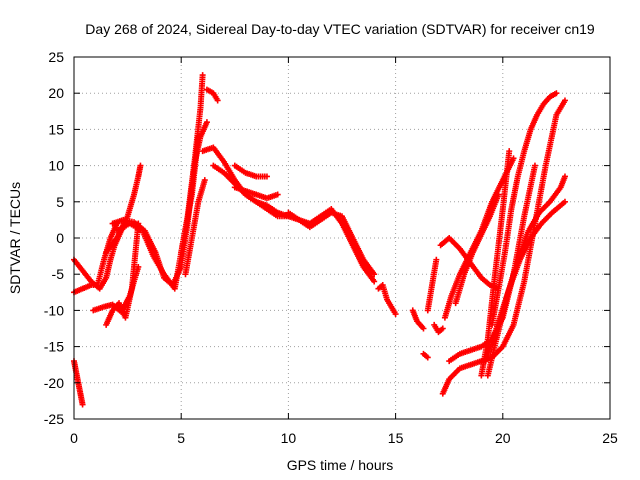  Describe the element at coordinates (56, 166) in the screenshot. I see `y-tick-label: 10` at that location.